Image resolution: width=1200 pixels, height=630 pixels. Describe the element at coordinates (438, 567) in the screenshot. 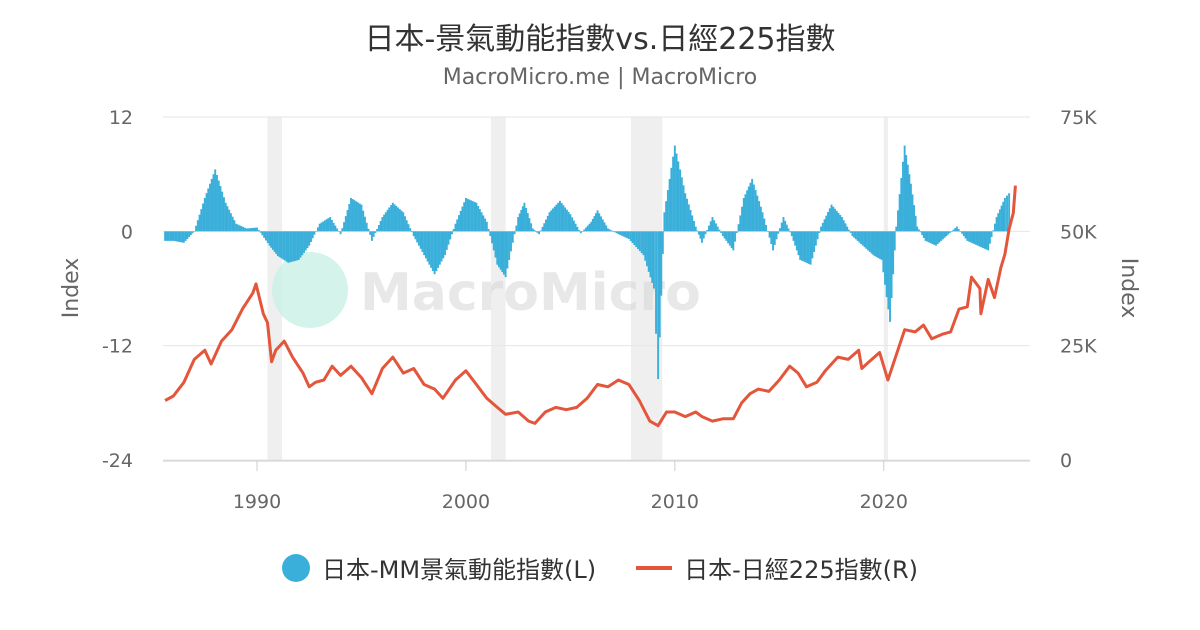

I see `legend-item-momentum: 日本-MM景氣動能指數(L)` at that location.